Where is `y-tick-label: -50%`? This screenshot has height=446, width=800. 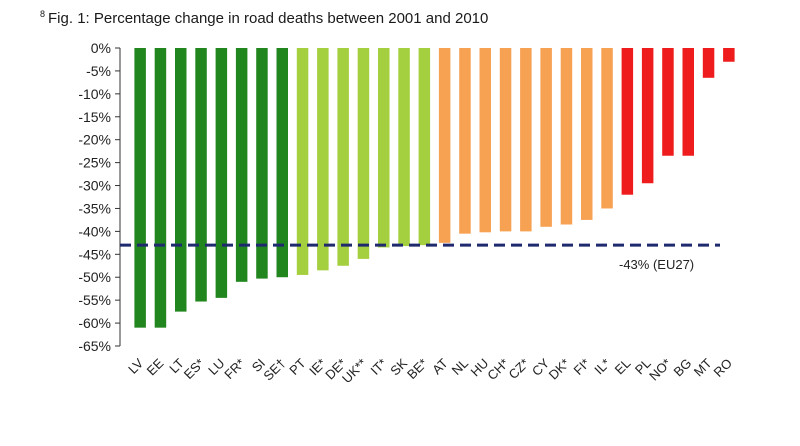 y-tick-label: -50% is located at coordinates (94, 277).